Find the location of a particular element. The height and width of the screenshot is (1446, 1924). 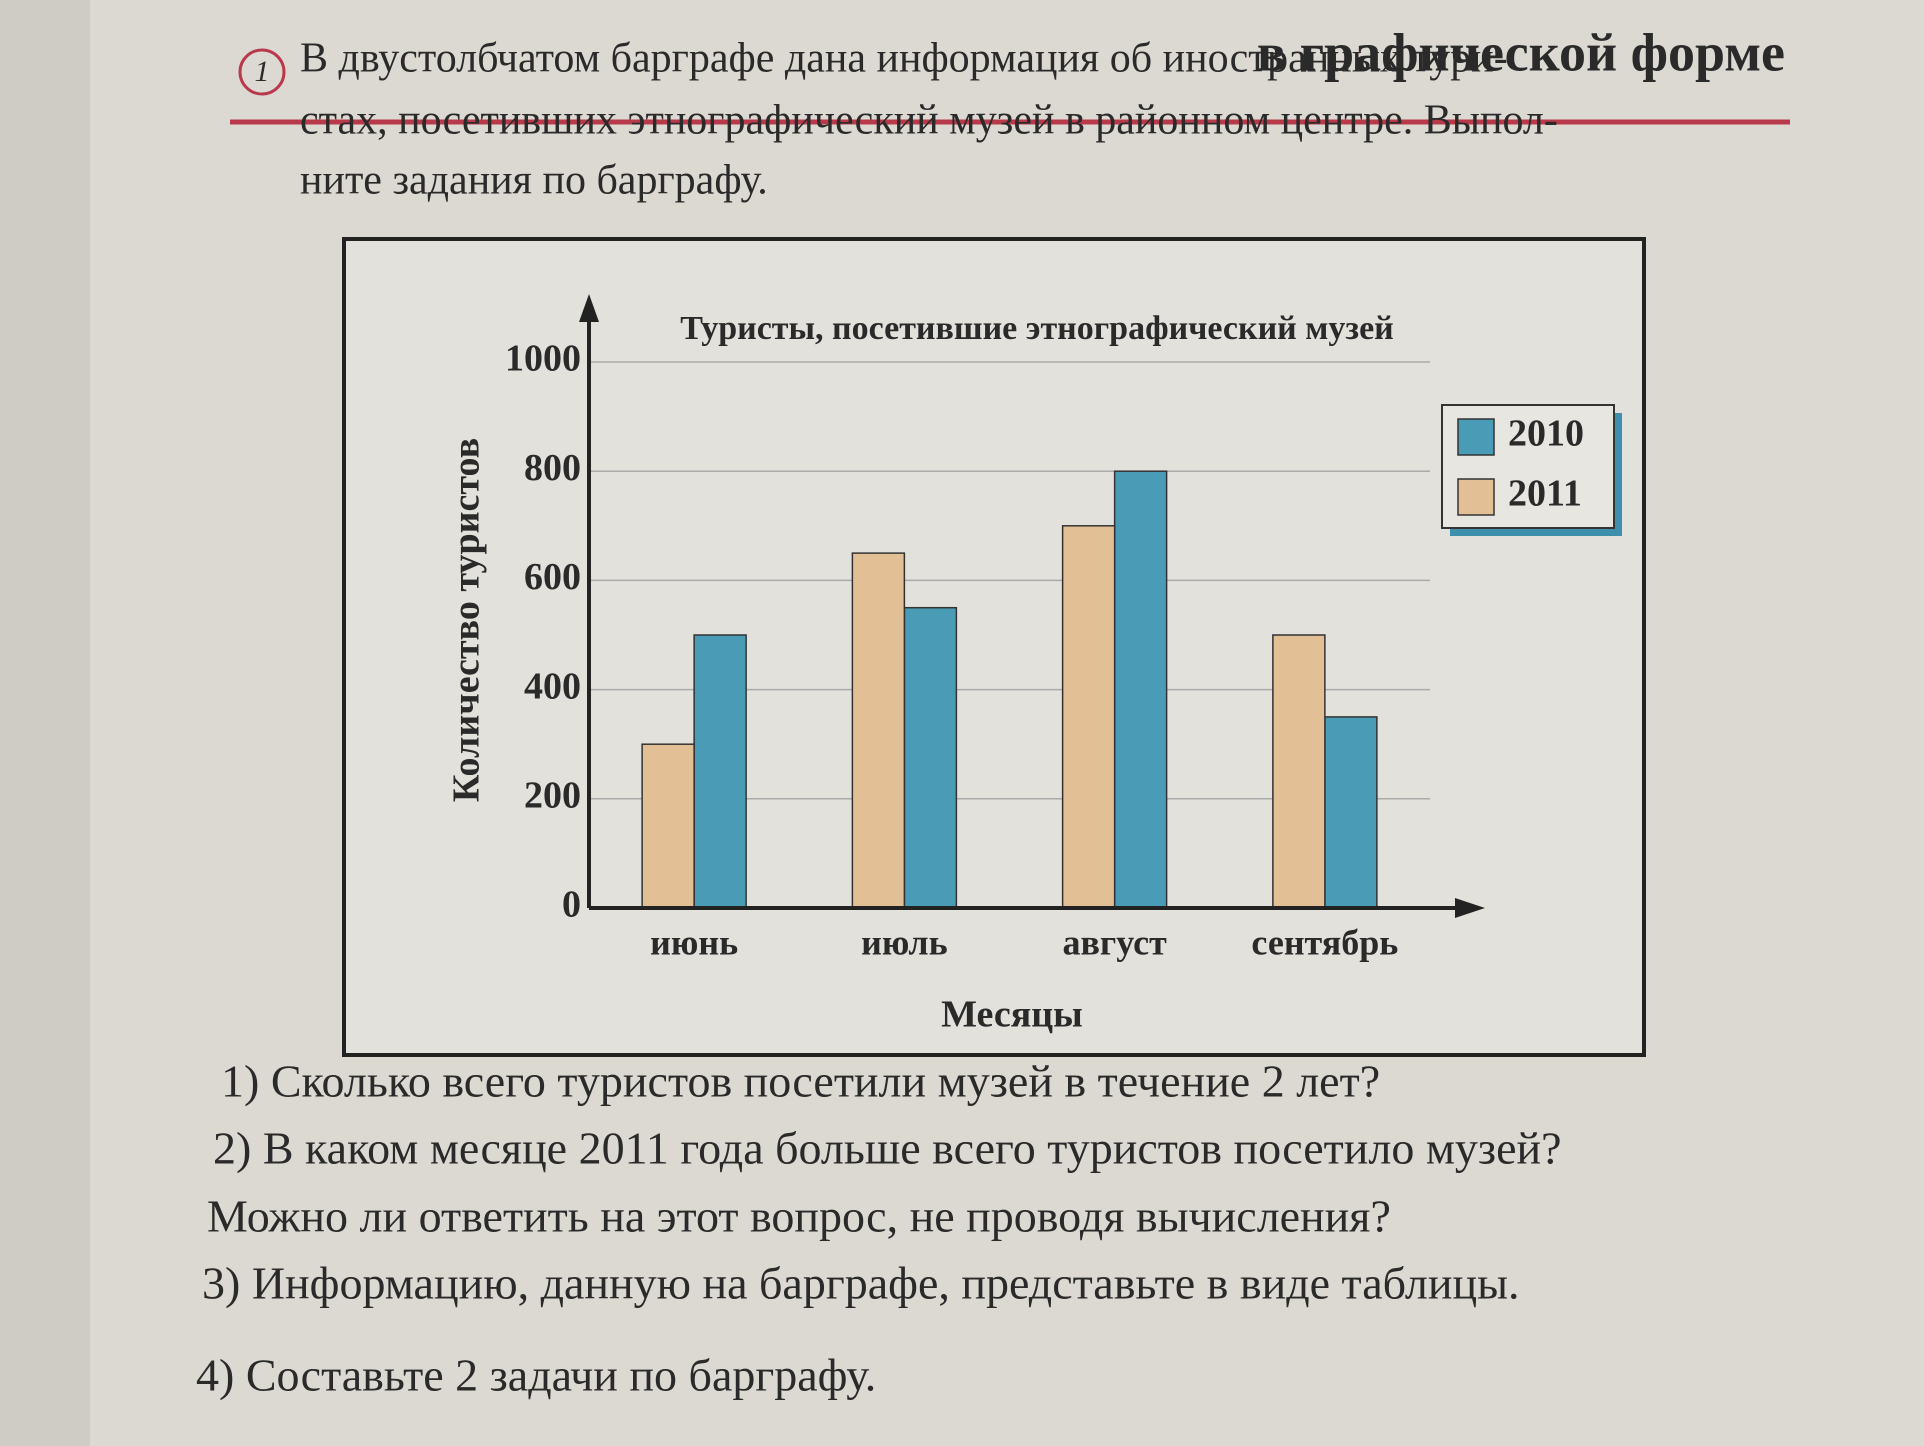

task-line: ните задания по барграфу. is located at coordinates (534, 181).